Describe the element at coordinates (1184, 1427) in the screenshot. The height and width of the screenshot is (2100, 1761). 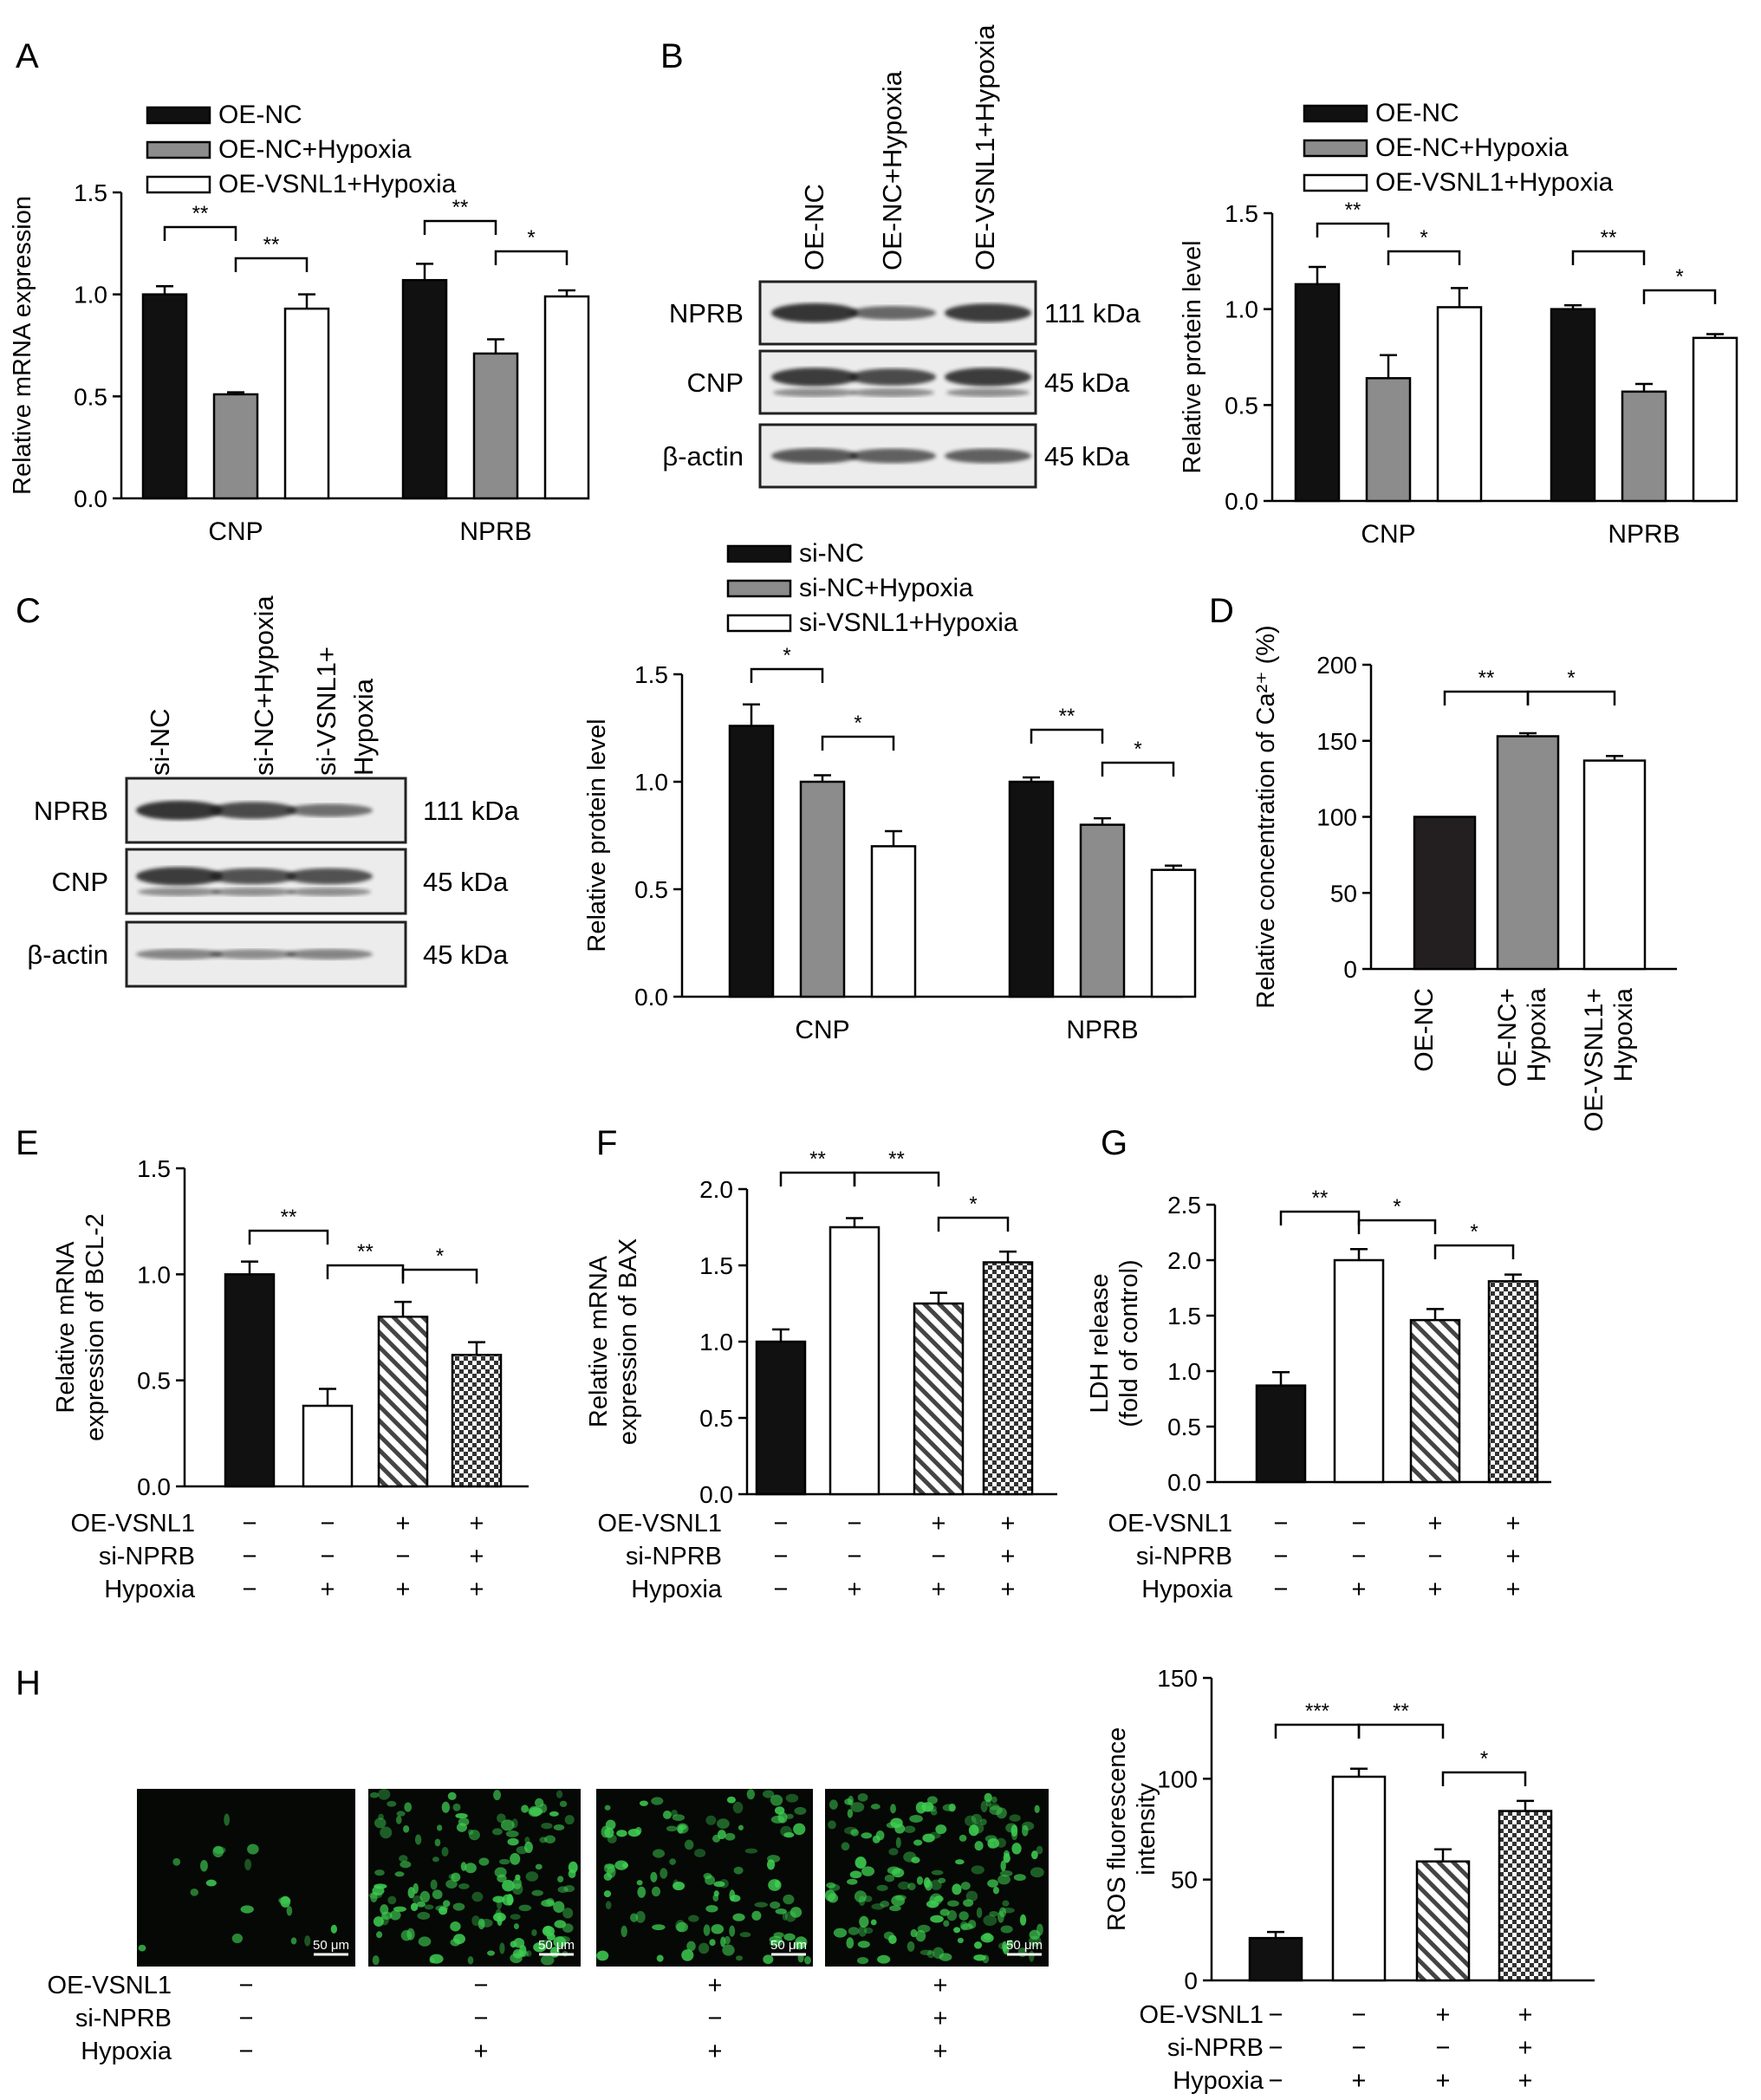
I see `y-tick-label: 0.5` at that location.